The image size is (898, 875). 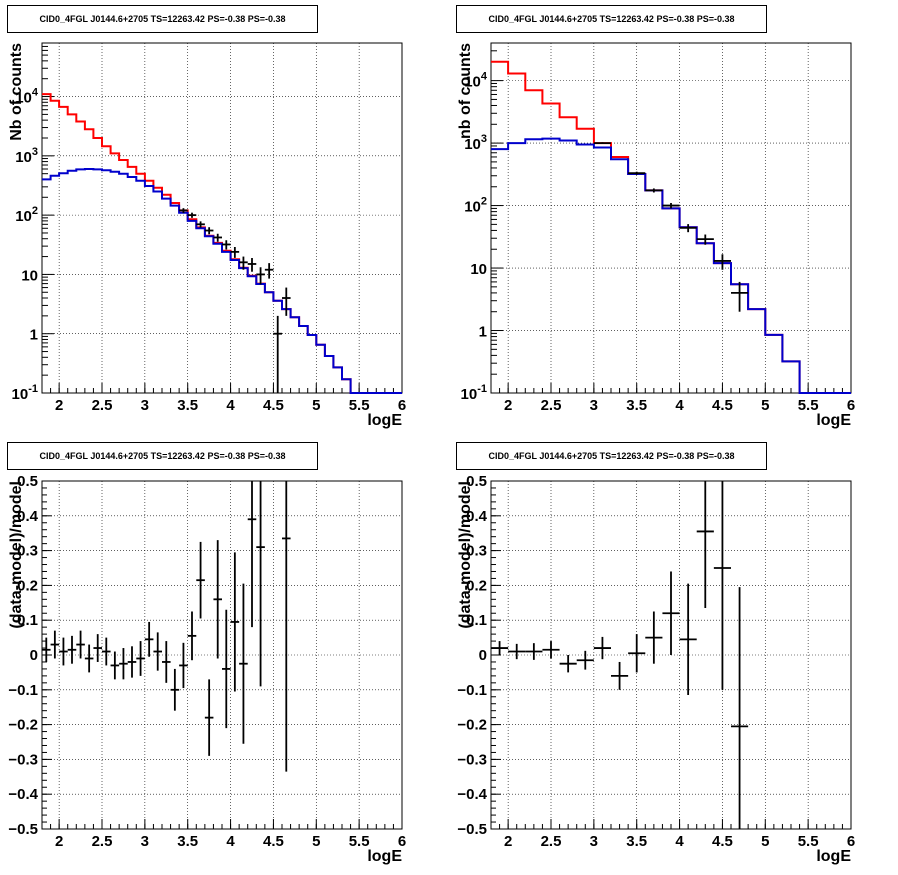 What do you see at coordinates (16, 92) in the screenshot?
I see `y-axis-label: Nb of counts` at bounding box center [16, 92].